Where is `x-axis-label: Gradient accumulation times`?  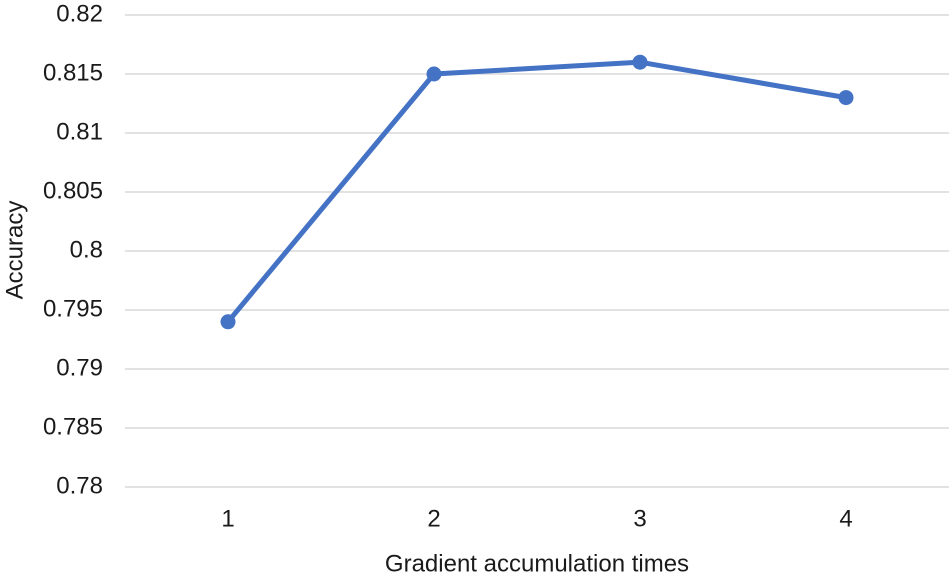 x-axis-label: Gradient accumulation times is located at coordinates (537, 563).